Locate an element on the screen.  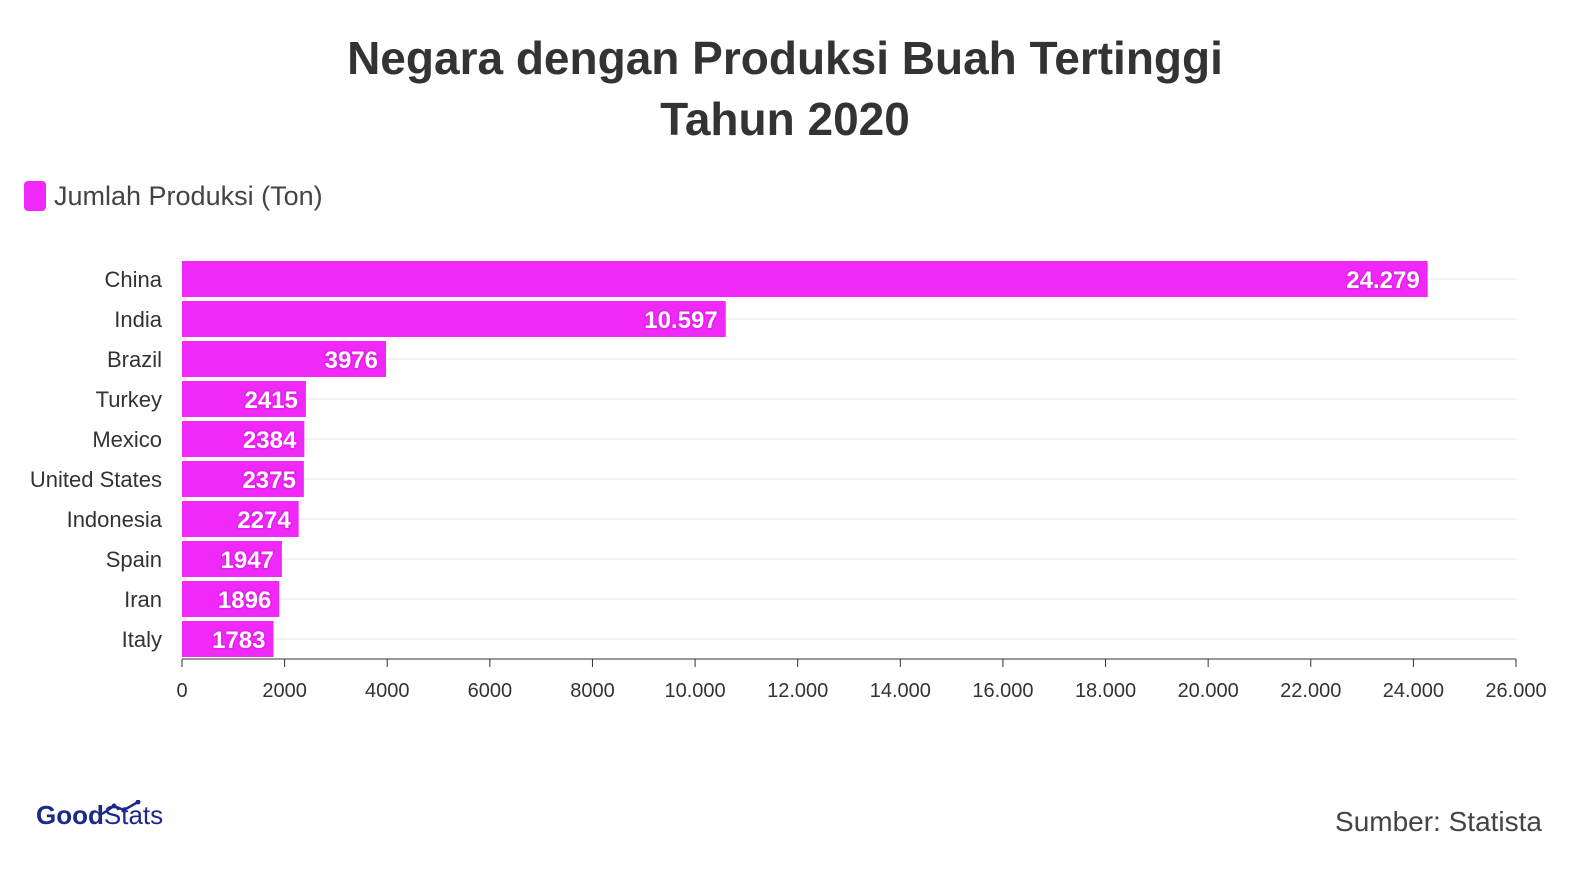
data-label: 1783 is located at coordinates (238, 640).